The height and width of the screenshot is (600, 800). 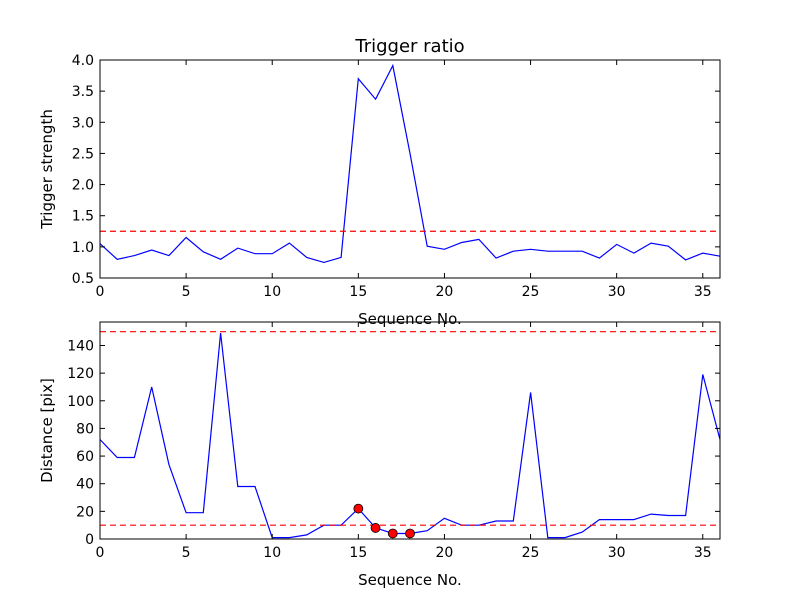 What do you see at coordinates (445, 553) in the screenshot?
I see `chart2-x-tick-label: 20` at bounding box center [445, 553].